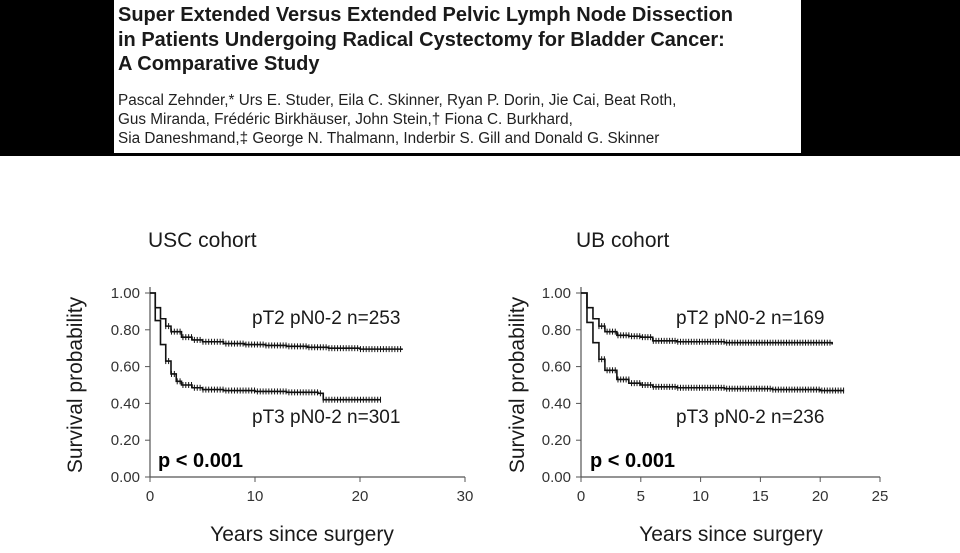  Describe the element at coordinates (326, 417) in the screenshot. I see `series-label: pT3 pN0-2 n=301` at that location.